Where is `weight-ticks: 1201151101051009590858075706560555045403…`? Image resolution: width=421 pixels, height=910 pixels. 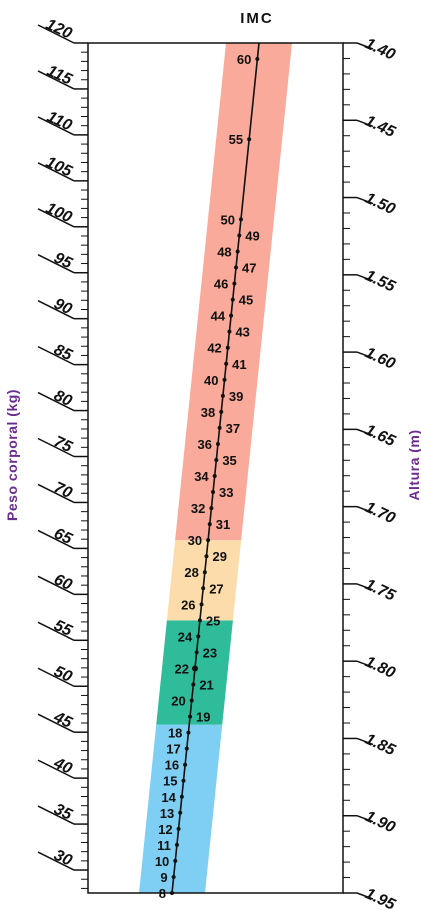
weight-ticks: 1201151101051009590858075706560555045403… is located at coordinates (62, 452).